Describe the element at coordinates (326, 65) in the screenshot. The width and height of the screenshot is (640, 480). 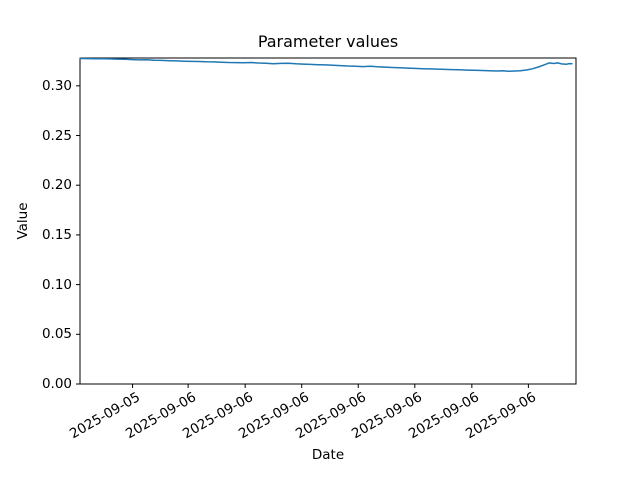
I see `data-line` at that location.